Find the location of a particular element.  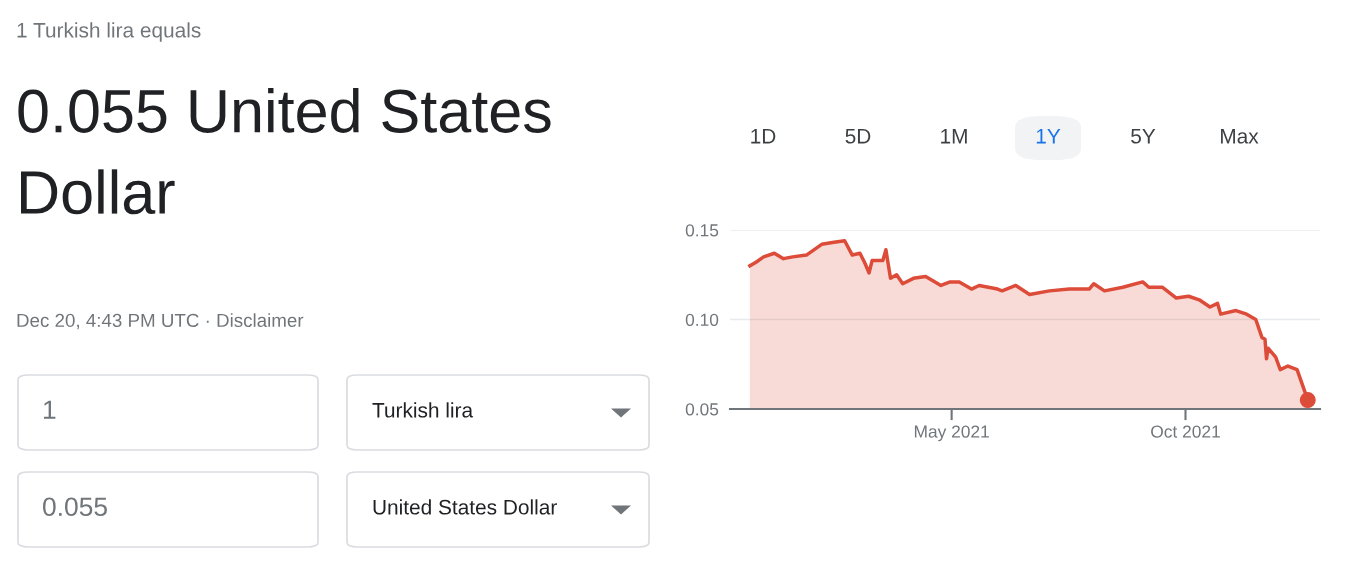

text: 1D is located at coordinates (763, 136).